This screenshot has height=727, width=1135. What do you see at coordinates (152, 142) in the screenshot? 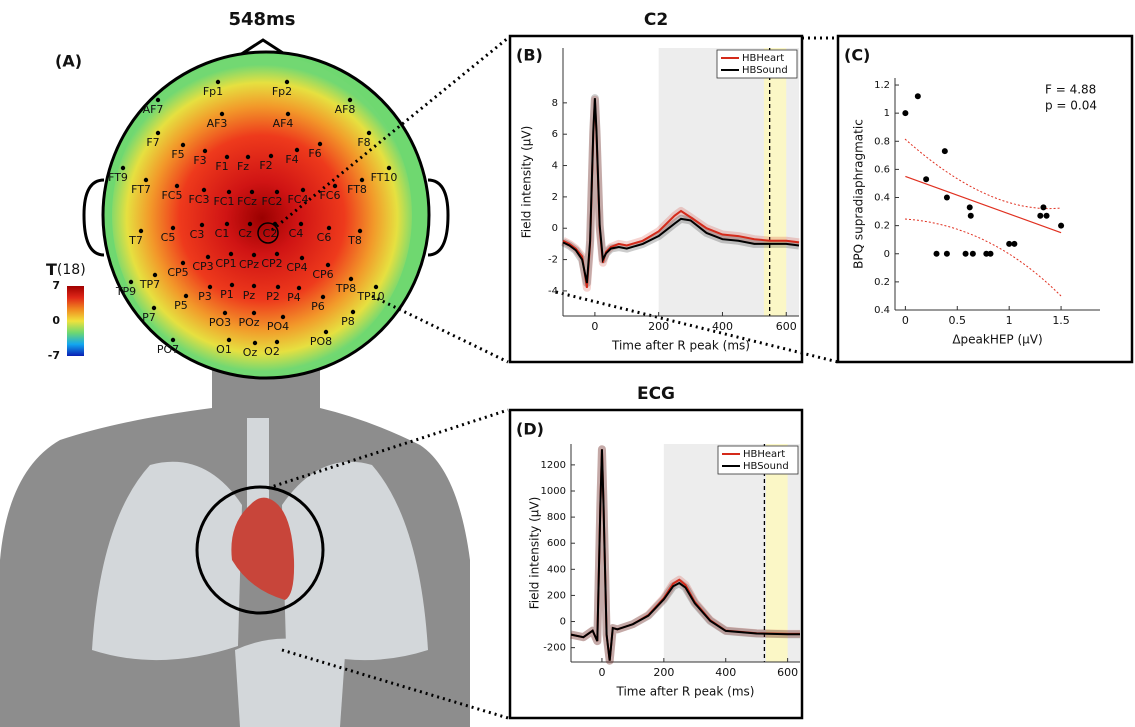
I see `electrode-label: F7` at bounding box center [152, 142].